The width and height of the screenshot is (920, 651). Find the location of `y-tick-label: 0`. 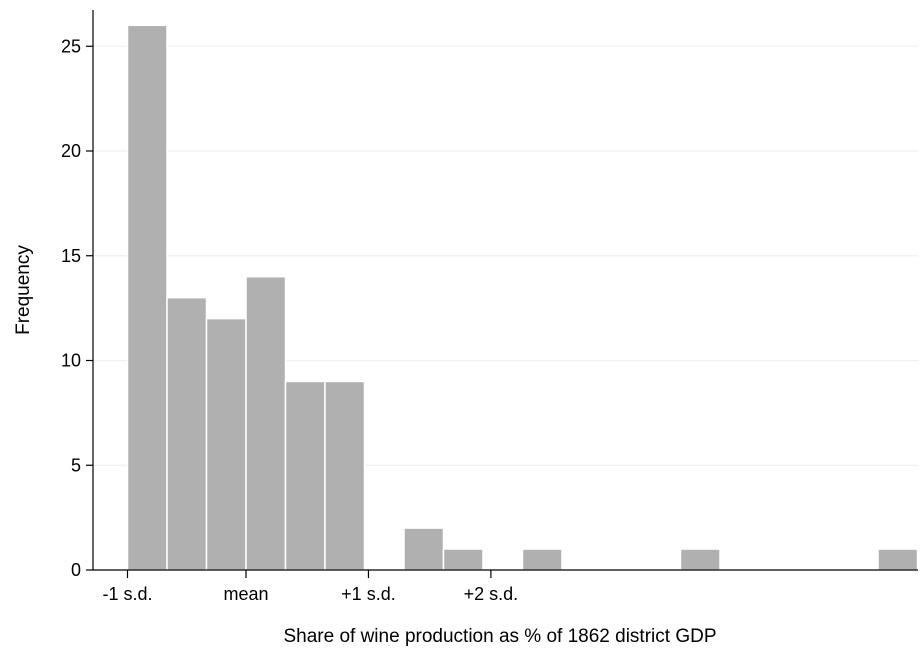

y-tick-label: 0 is located at coordinates (76, 570).